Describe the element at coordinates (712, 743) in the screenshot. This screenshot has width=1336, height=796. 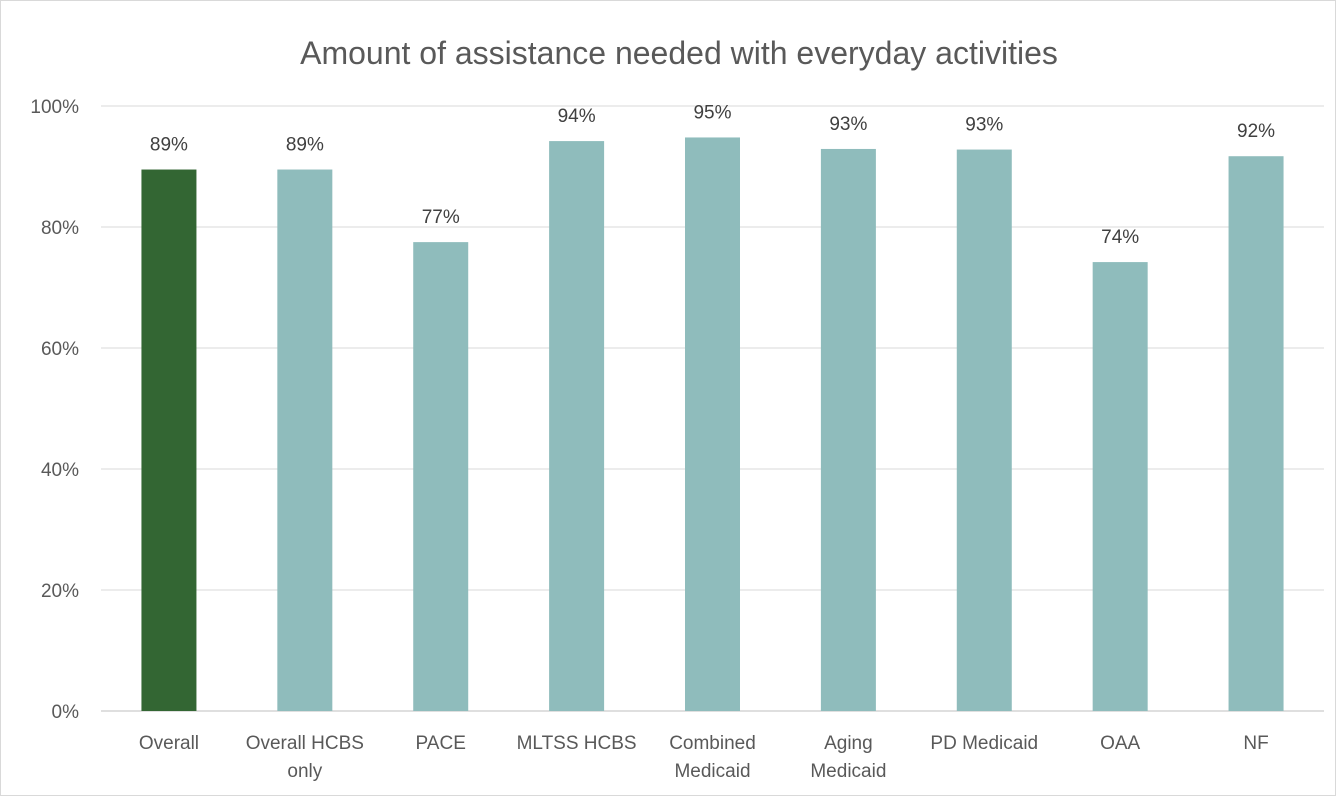
I see `category-label: Combined` at that location.